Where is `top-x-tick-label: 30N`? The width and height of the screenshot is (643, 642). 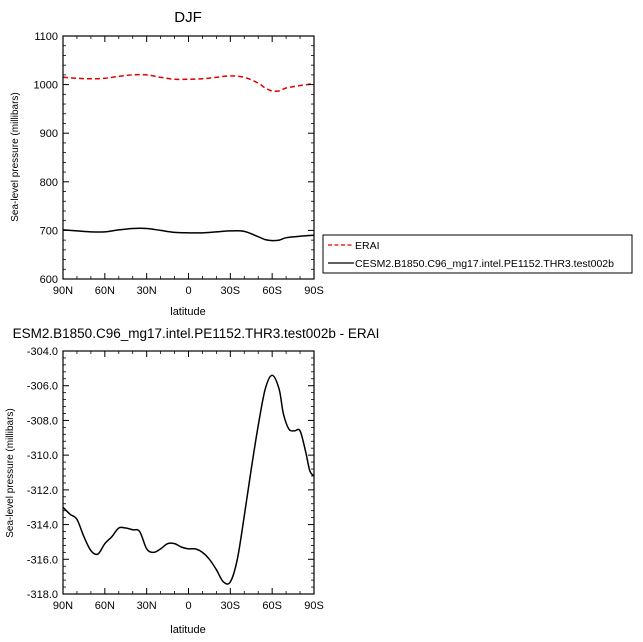 top-x-tick-label: 30N is located at coordinates (147, 291).